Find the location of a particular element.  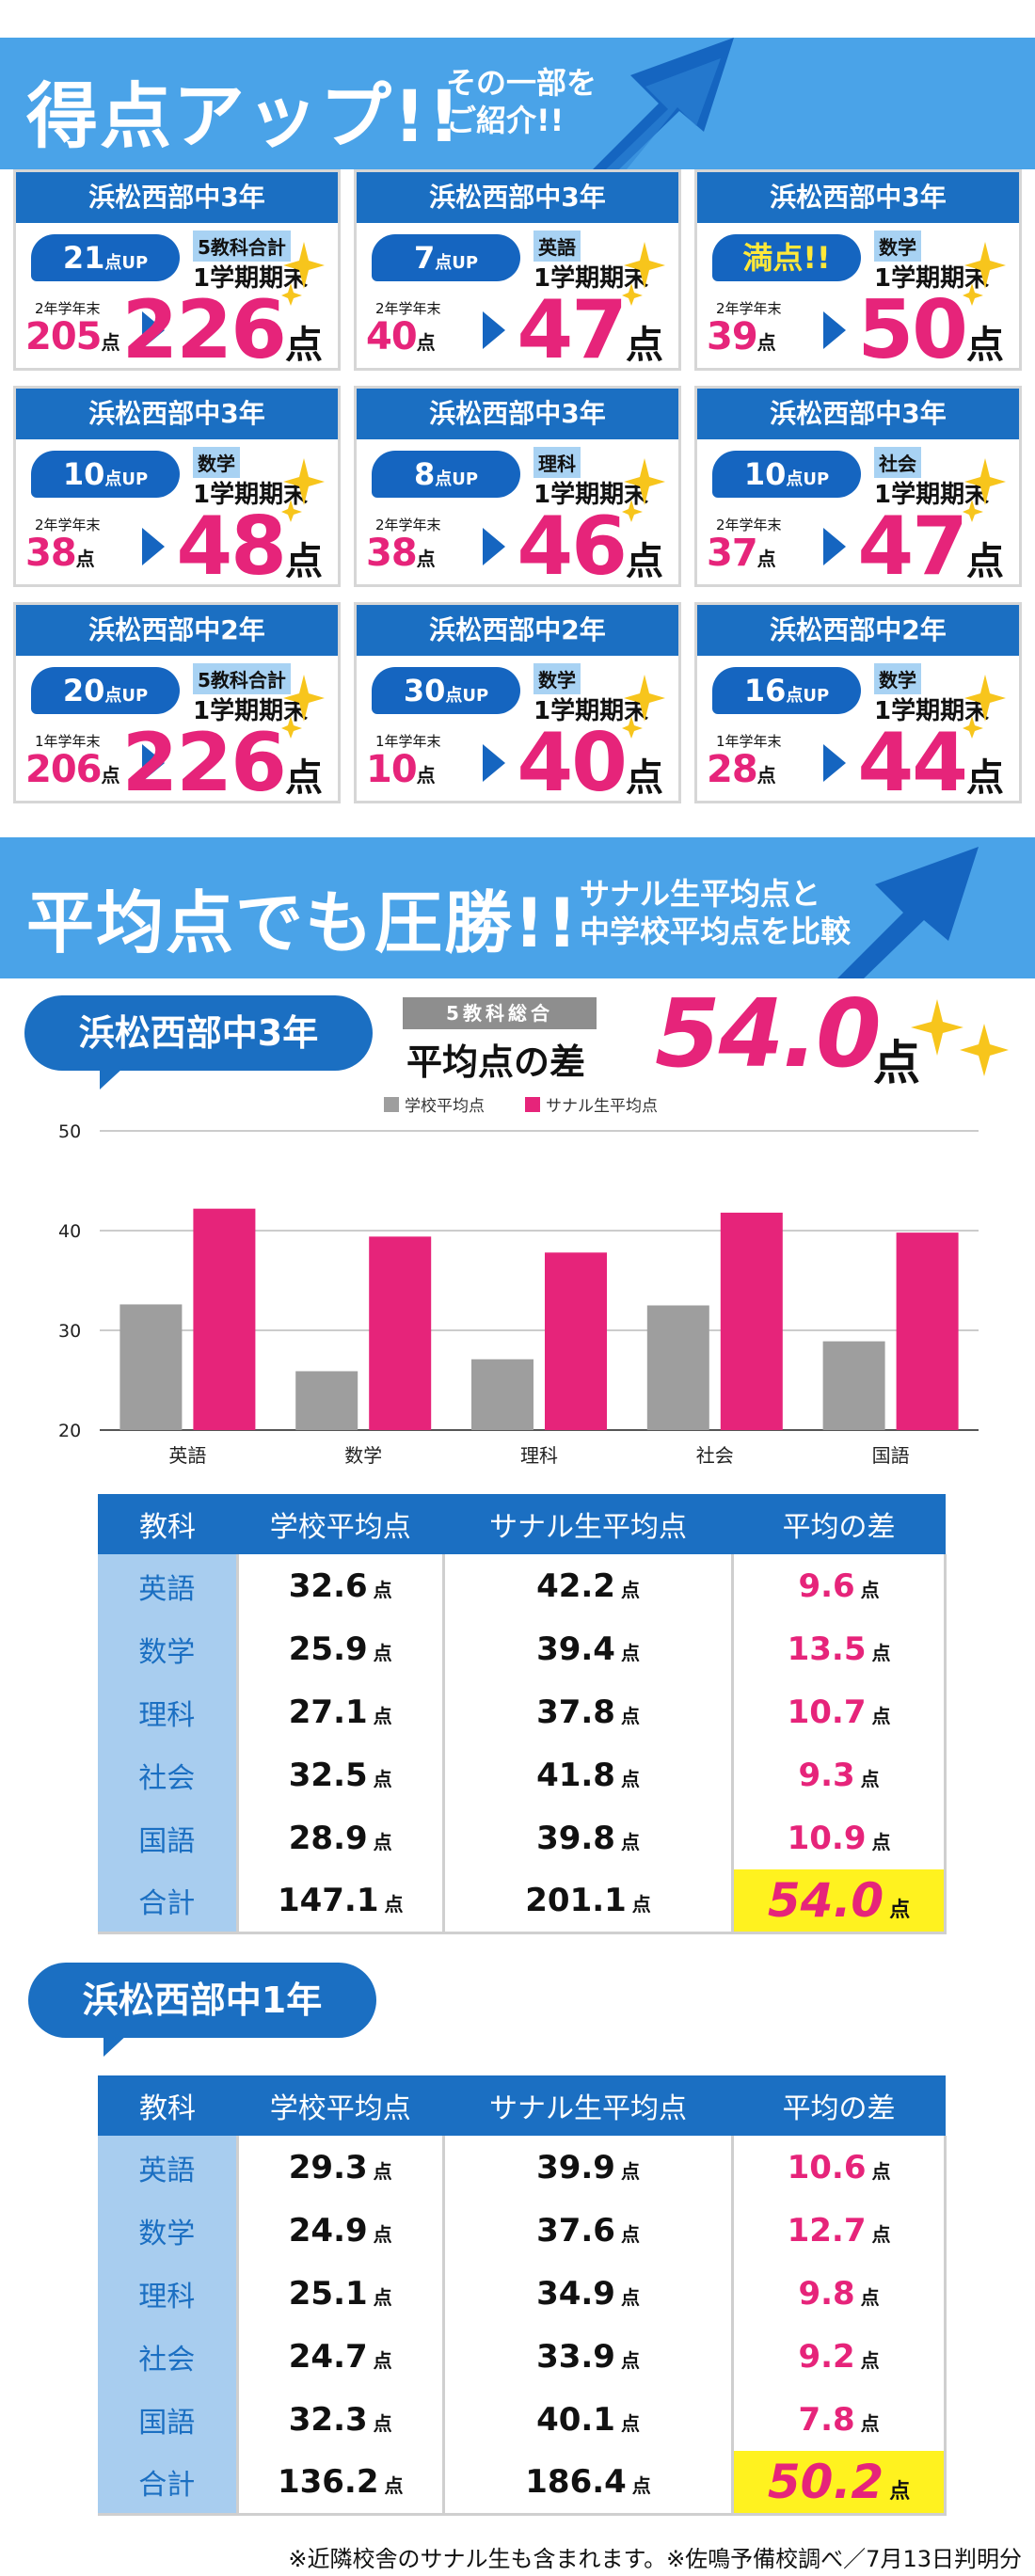

diff-value: 9.2 is located at coordinates (827, 2357).